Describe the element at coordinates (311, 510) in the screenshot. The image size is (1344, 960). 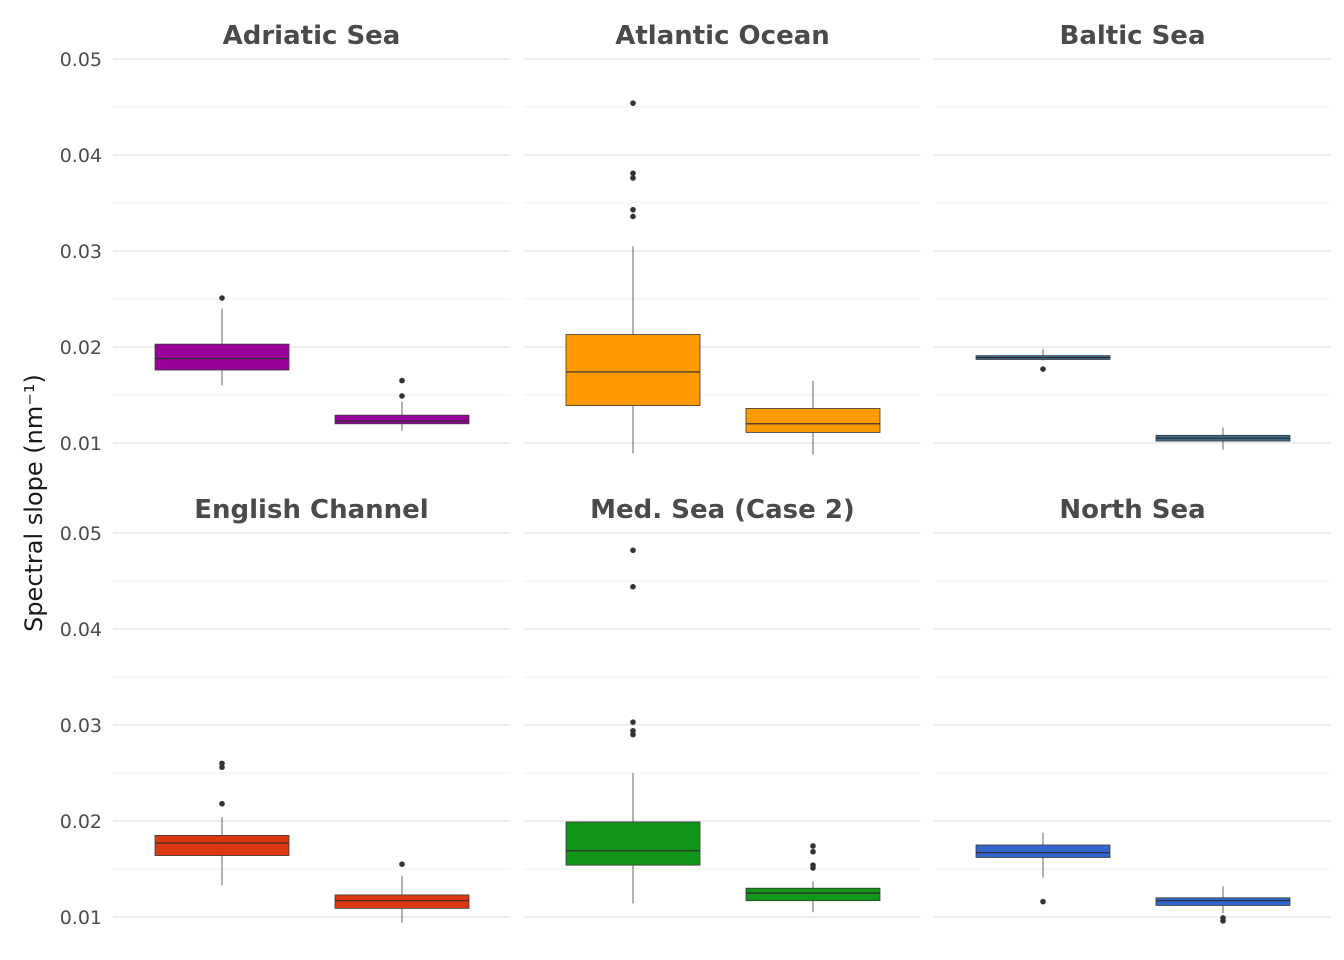
I see `facet-title: English Channel` at that location.